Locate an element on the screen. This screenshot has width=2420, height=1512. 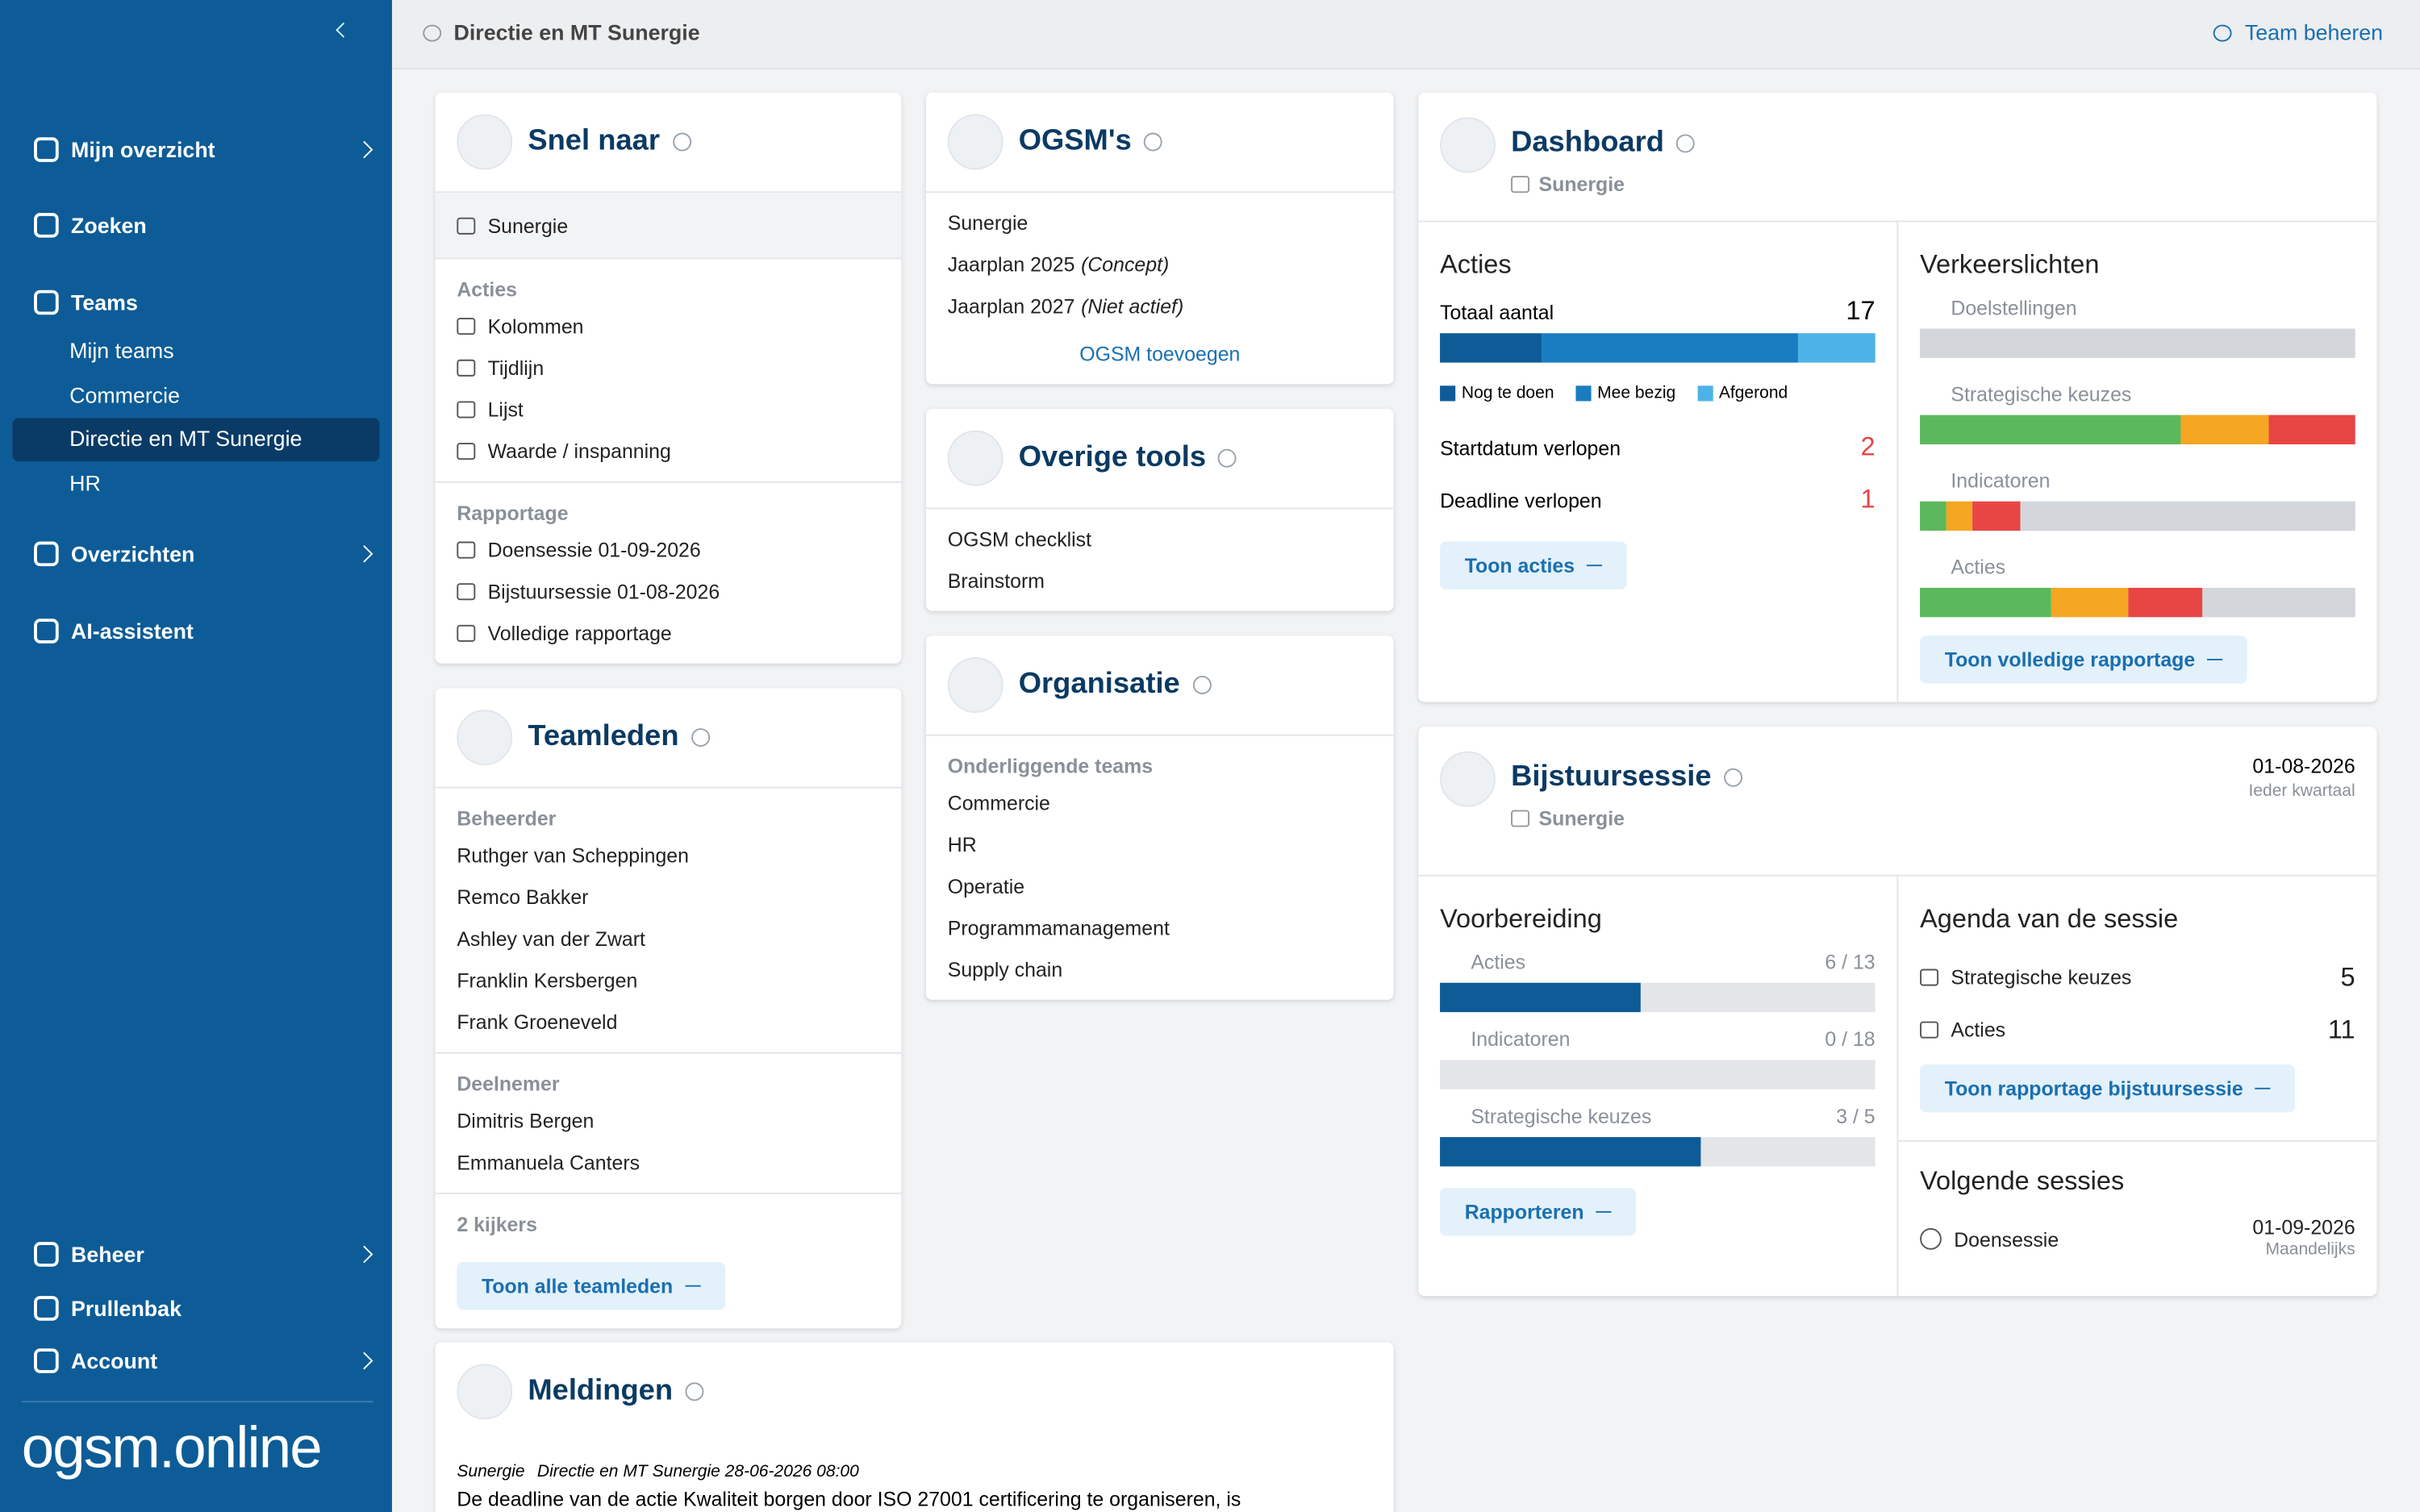
panel-title: Voorbereiding is located at coordinates (1521, 919).